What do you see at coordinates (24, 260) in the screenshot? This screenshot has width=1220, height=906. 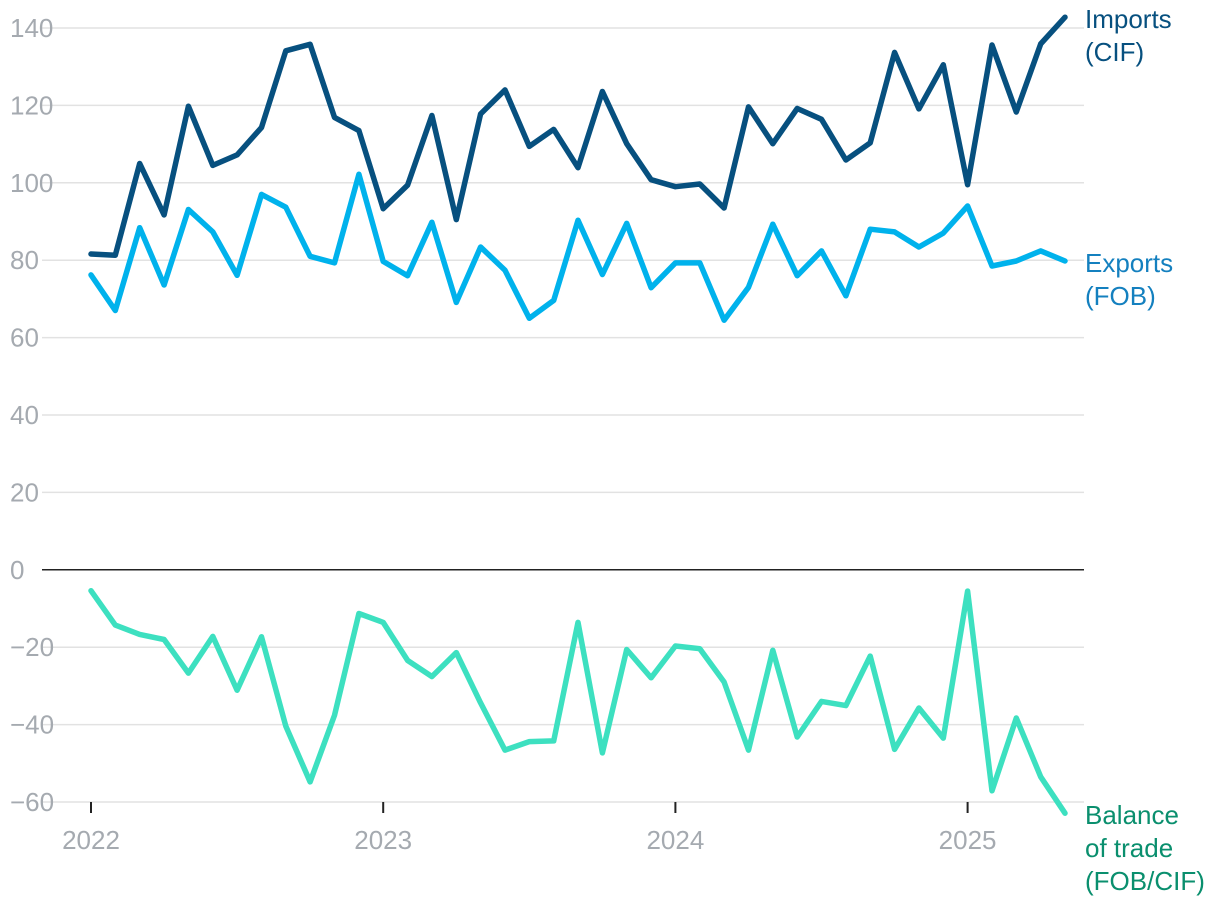 I see `y-tick-label: 80` at bounding box center [24, 260].